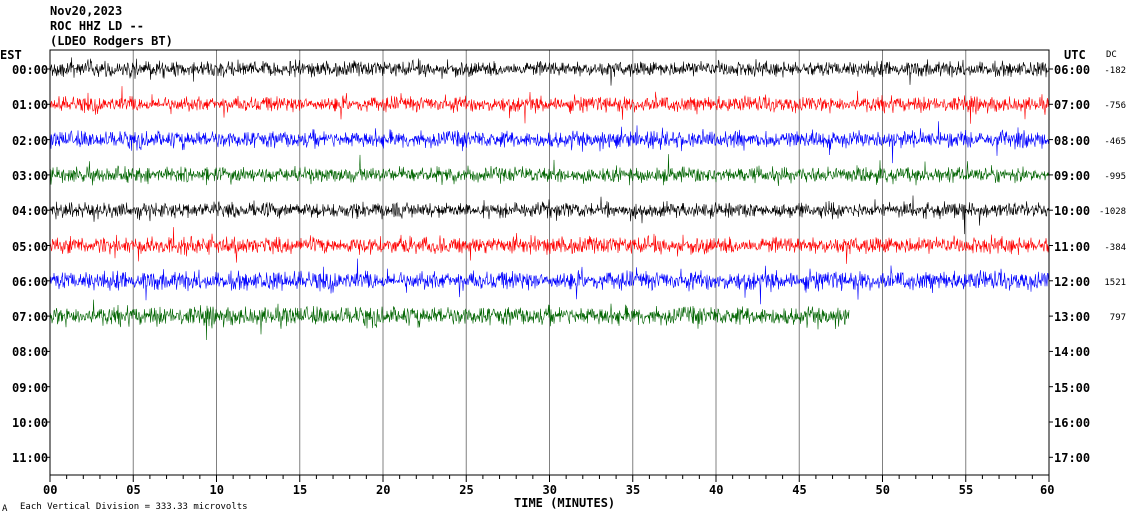 The image size is (1130, 519). I want to click on dc-offset-label: -182, so click(1115, 71).